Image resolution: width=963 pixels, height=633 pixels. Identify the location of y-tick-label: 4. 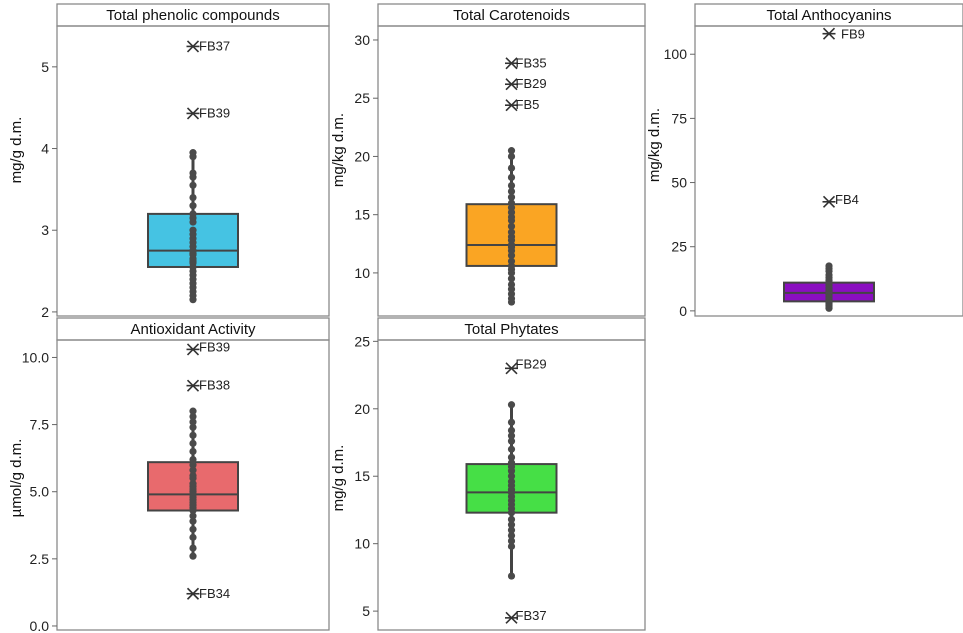
(45, 149).